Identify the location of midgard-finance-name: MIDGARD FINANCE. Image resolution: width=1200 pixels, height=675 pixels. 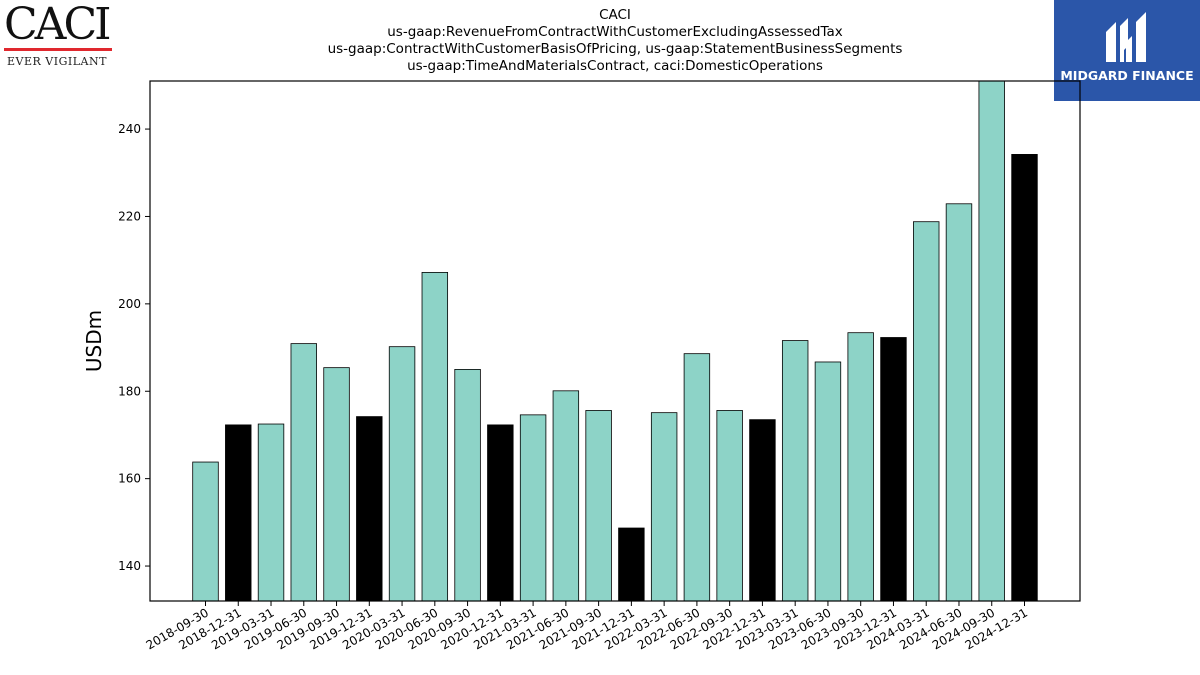
(1127, 75).